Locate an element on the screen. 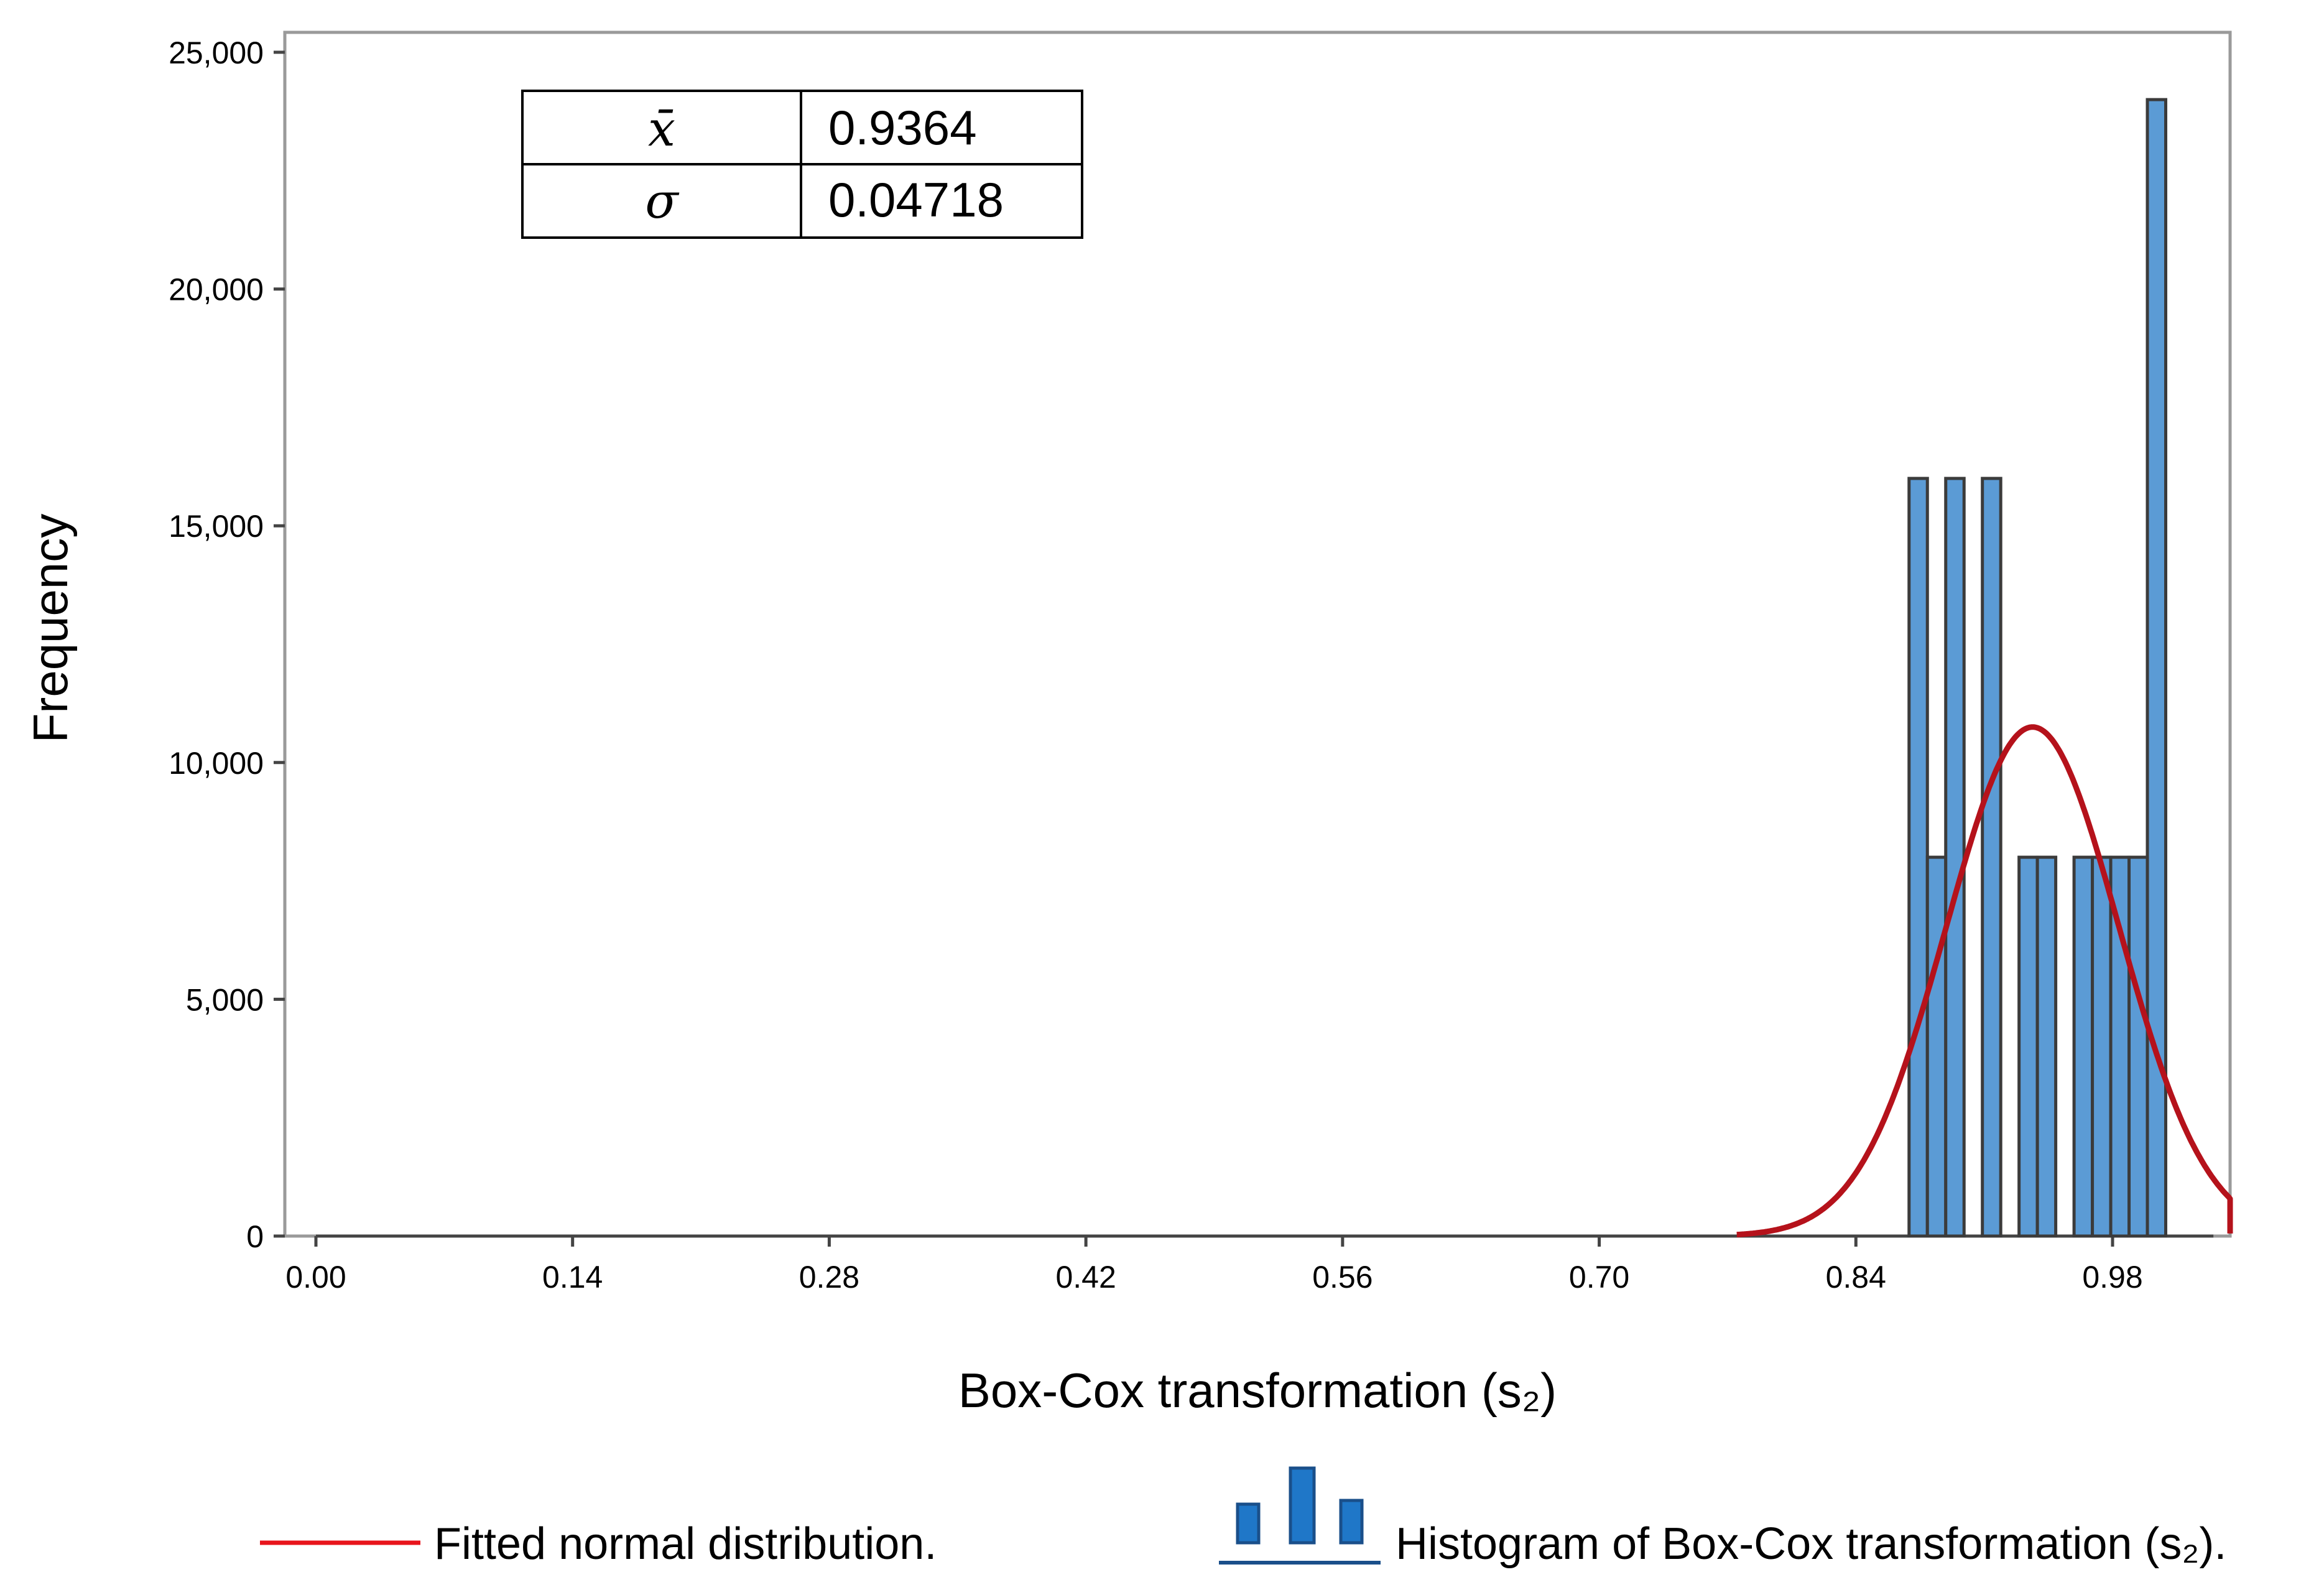  stats-table: x̄ 0.9364 σ 0.04718 is located at coordinates (802, 164).